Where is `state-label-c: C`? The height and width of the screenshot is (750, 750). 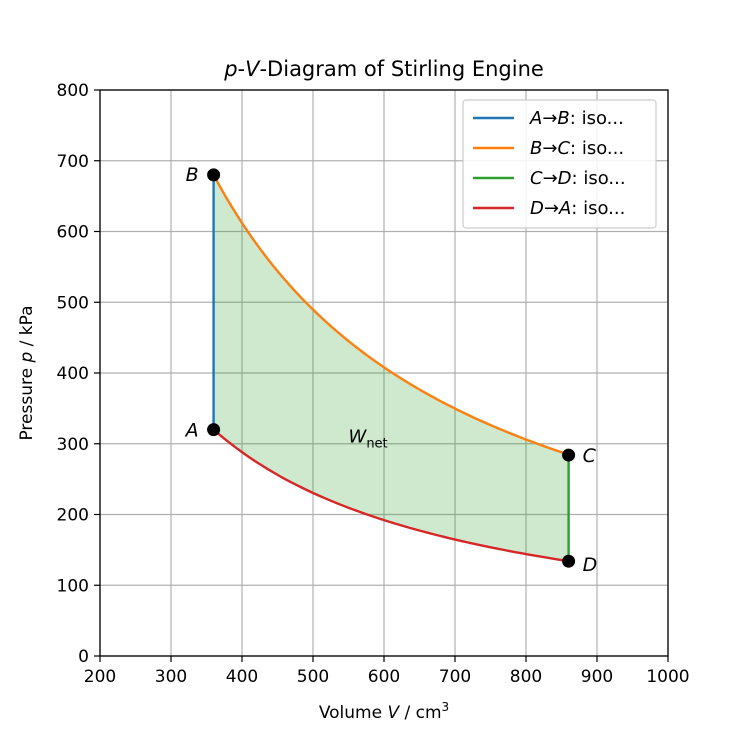 state-label-c: C is located at coordinates (590, 456).